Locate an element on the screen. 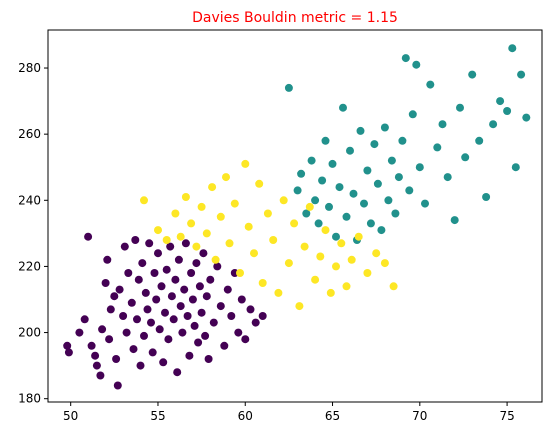 The width and height of the screenshot is (552, 433). x-tick-label: 50 is located at coordinates (70, 416).